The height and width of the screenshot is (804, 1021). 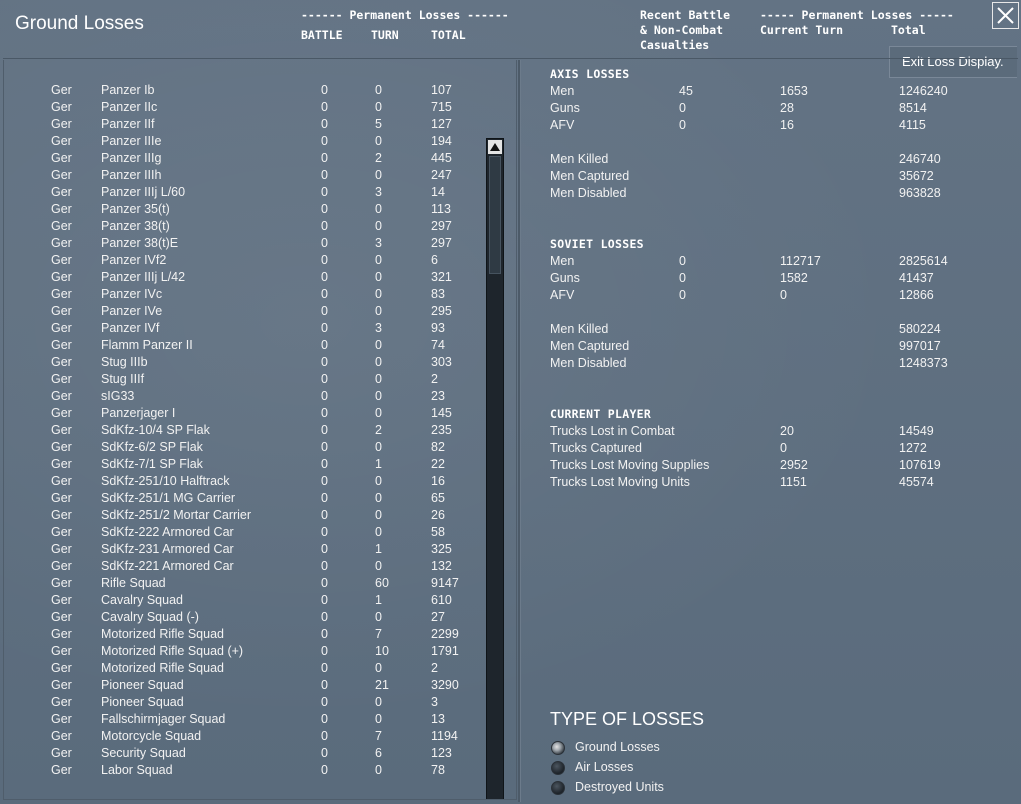 I want to click on total-losses-cell: 321, so click(x=441, y=277).